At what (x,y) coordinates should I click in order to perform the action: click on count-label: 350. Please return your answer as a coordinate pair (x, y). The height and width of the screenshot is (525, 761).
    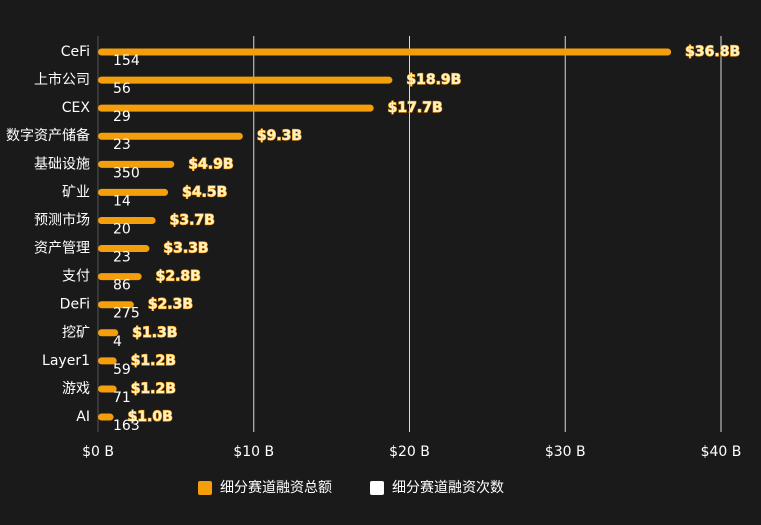
    Looking at the image, I should click on (126, 173).